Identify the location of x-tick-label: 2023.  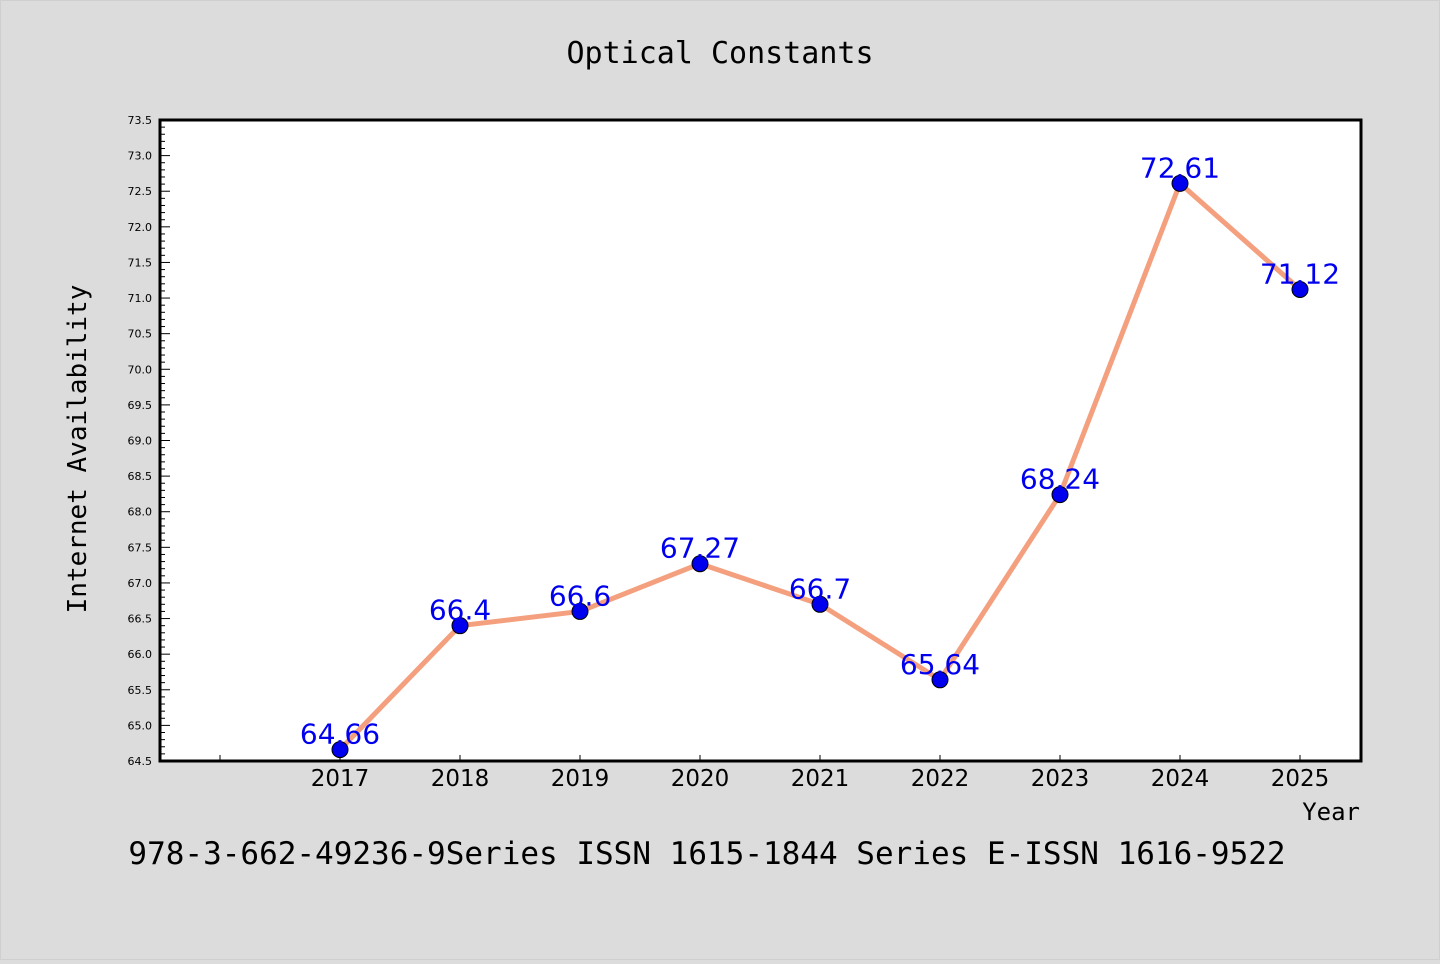
(1060, 779).